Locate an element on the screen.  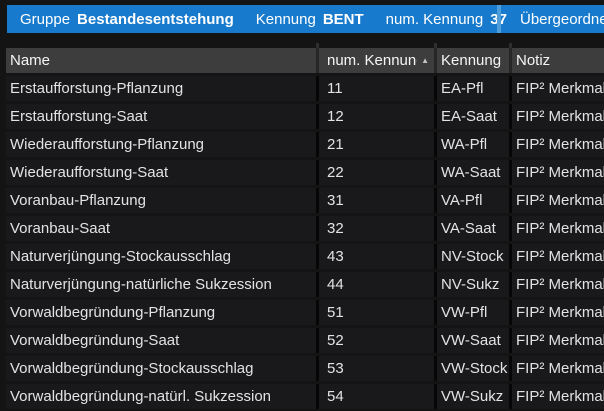
cell-num-kennung: 11 is located at coordinates (376, 88).